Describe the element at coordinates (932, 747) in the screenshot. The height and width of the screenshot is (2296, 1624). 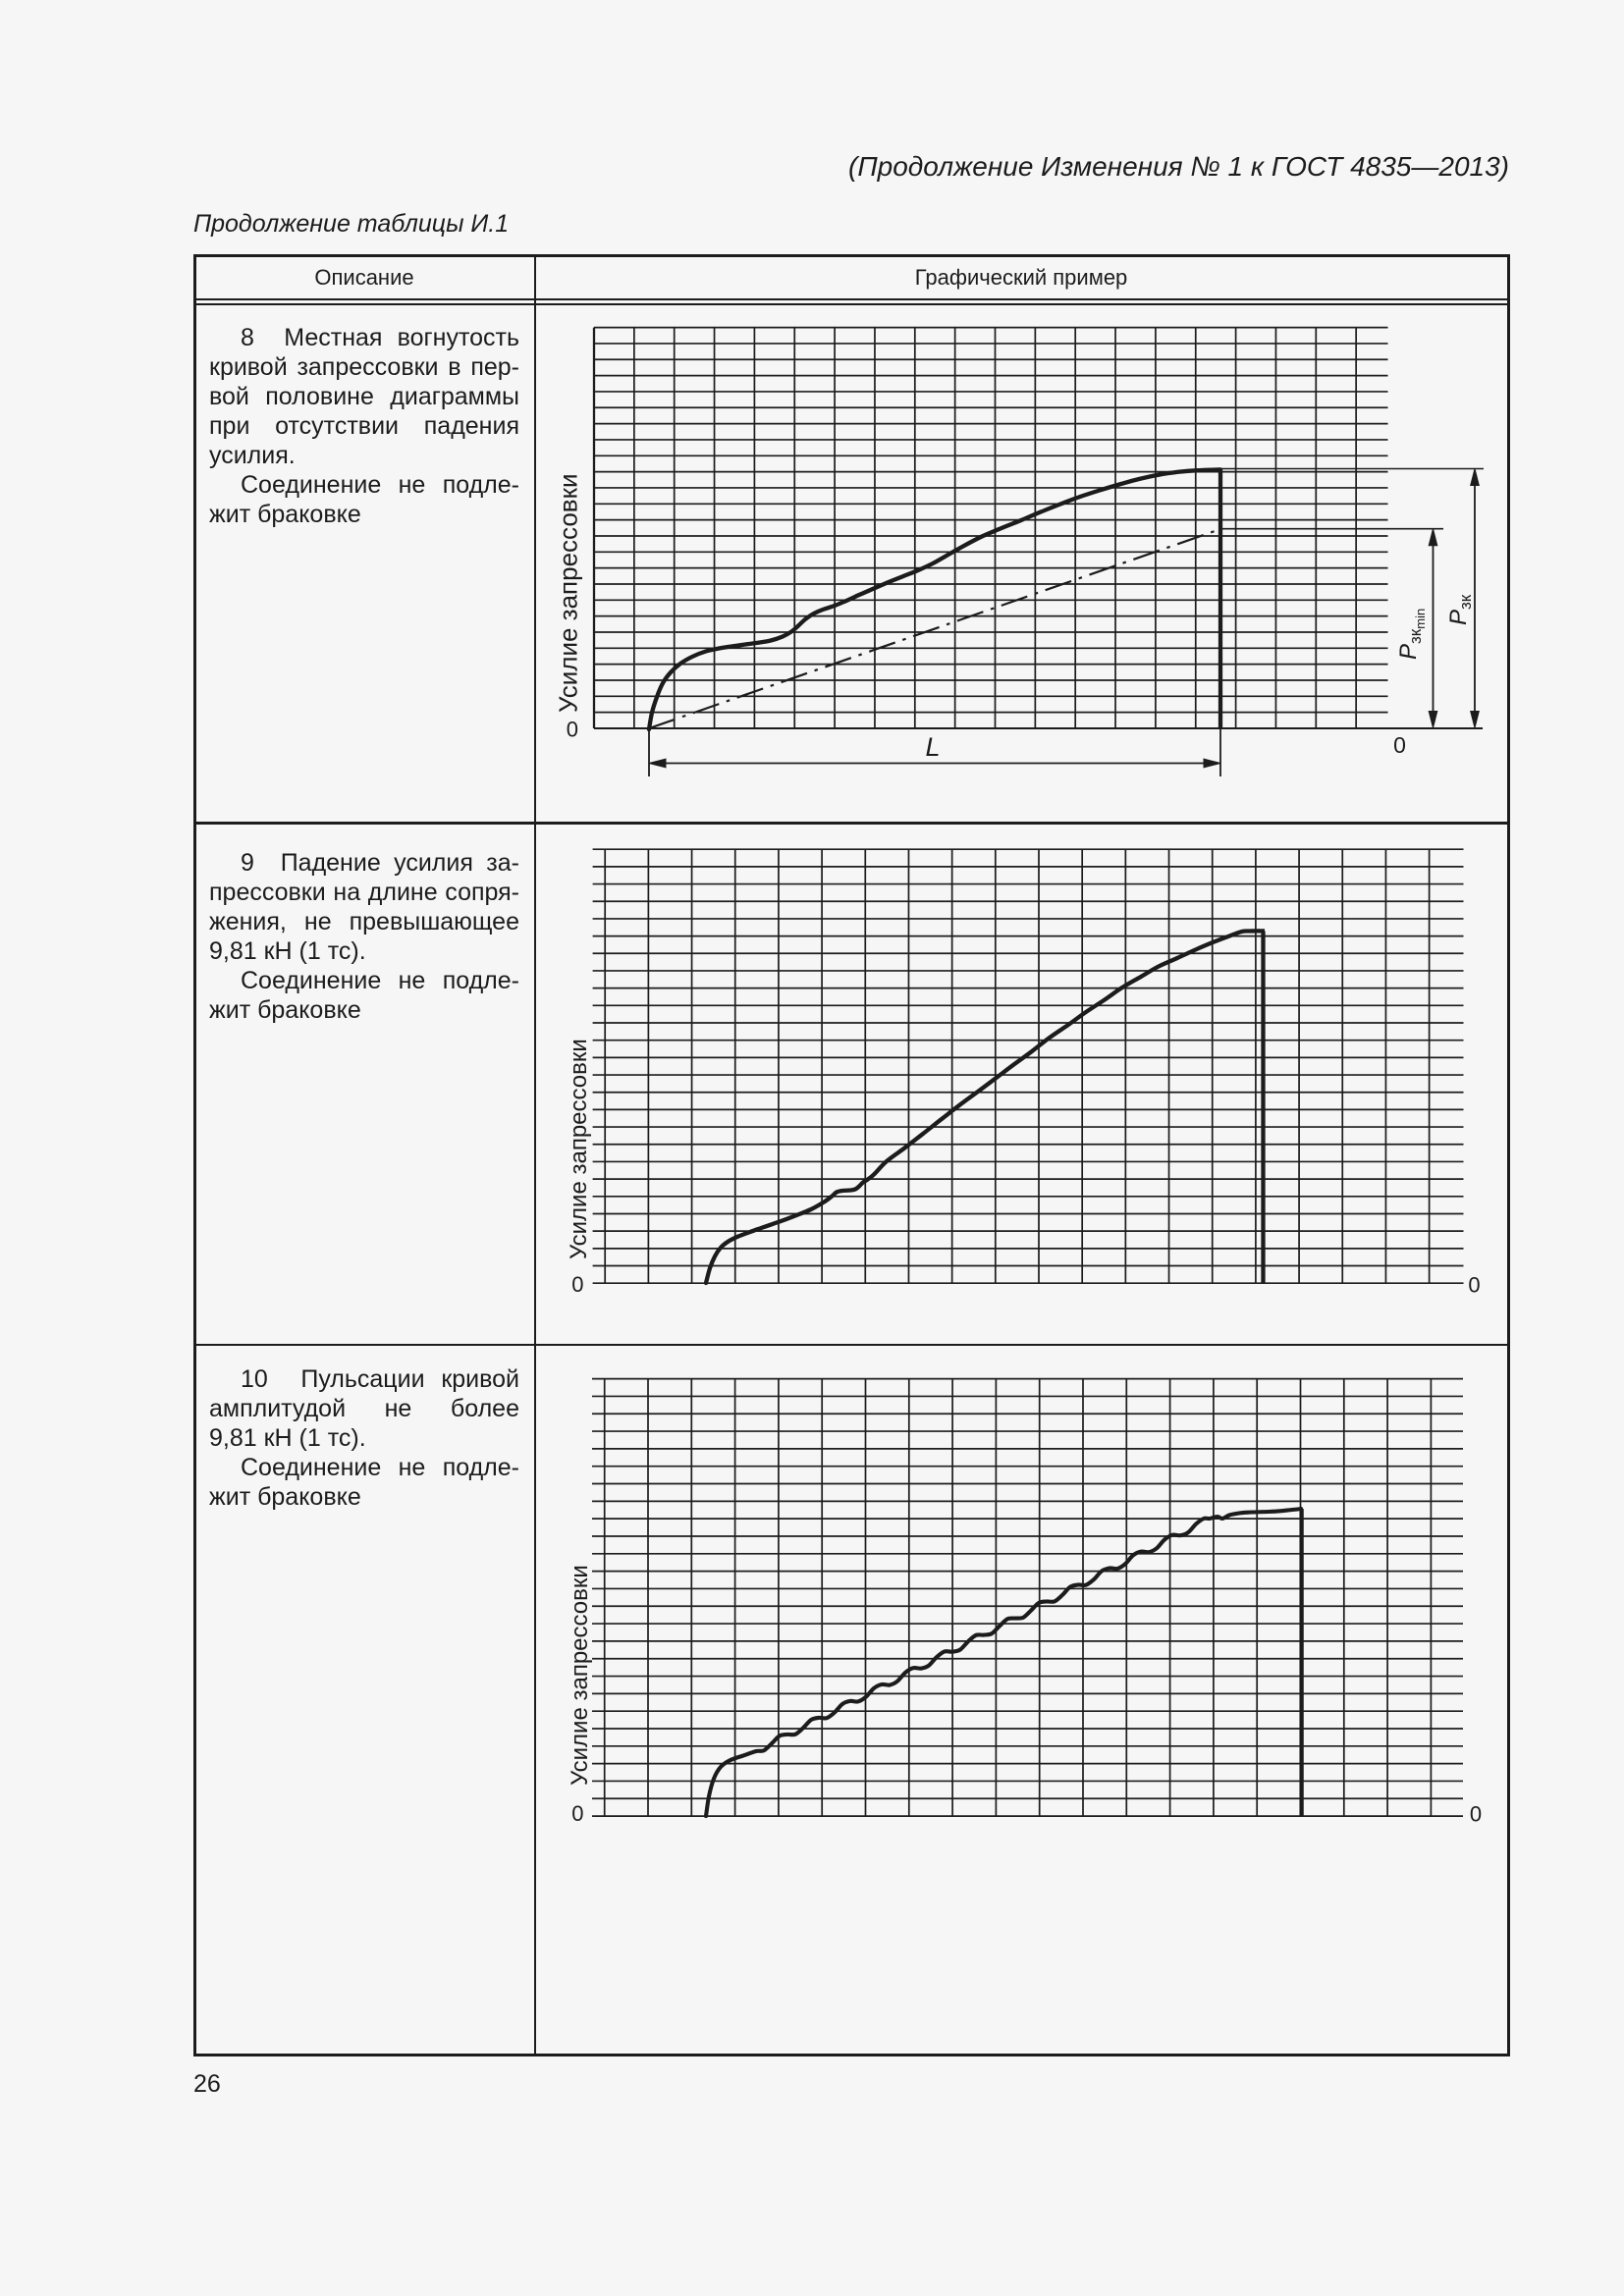
I see `svg-text: L` at that location.